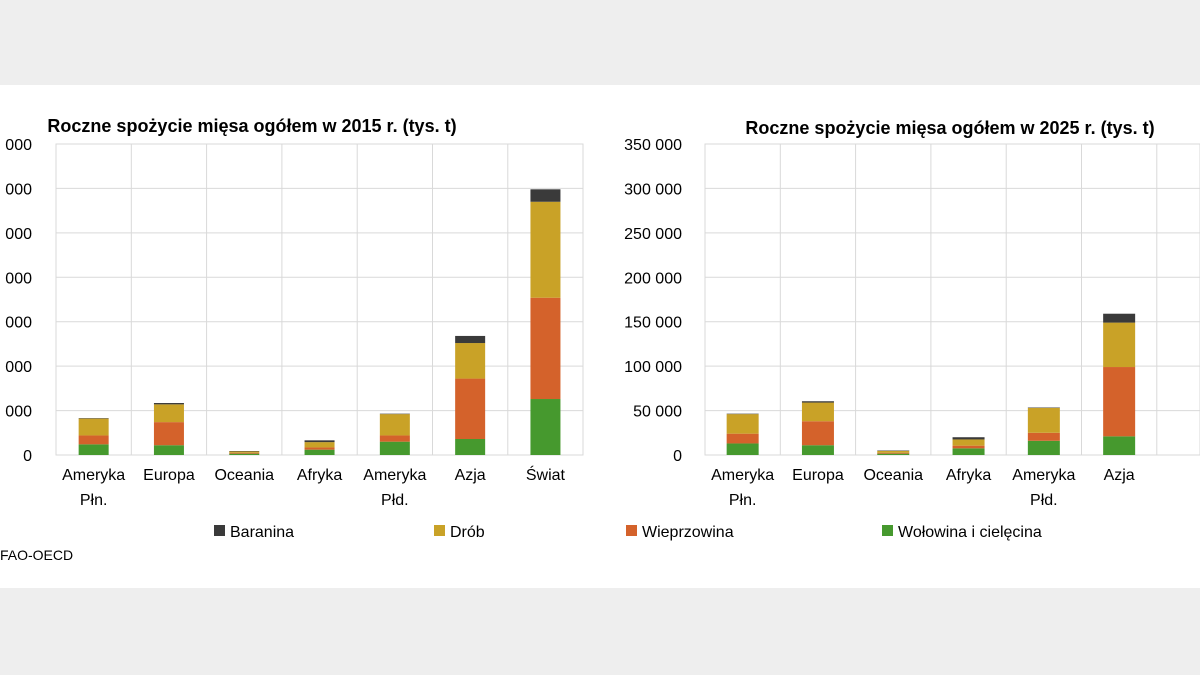  What do you see at coordinates (653, 189) in the screenshot?
I see `y-tick-label: 300 000` at bounding box center [653, 189].